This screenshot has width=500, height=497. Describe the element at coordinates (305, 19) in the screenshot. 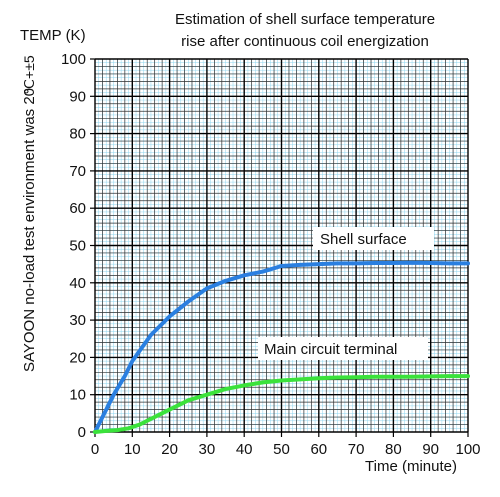

I see `chart-title-line-1: Estimation of shell surface temperature` at that location.